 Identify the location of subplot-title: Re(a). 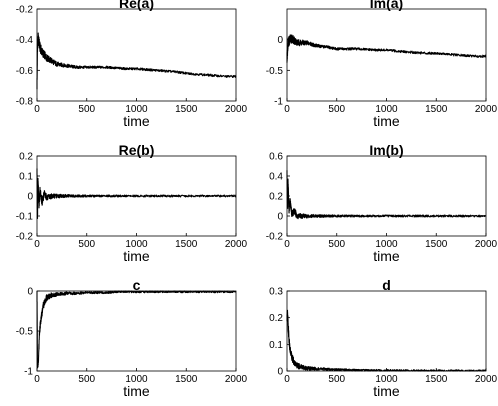
(136, 5).